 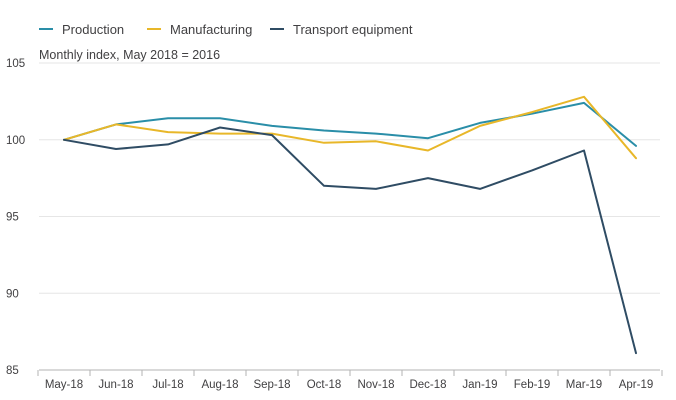 I want to click on y-tick-label: 100, so click(x=15, y=141).